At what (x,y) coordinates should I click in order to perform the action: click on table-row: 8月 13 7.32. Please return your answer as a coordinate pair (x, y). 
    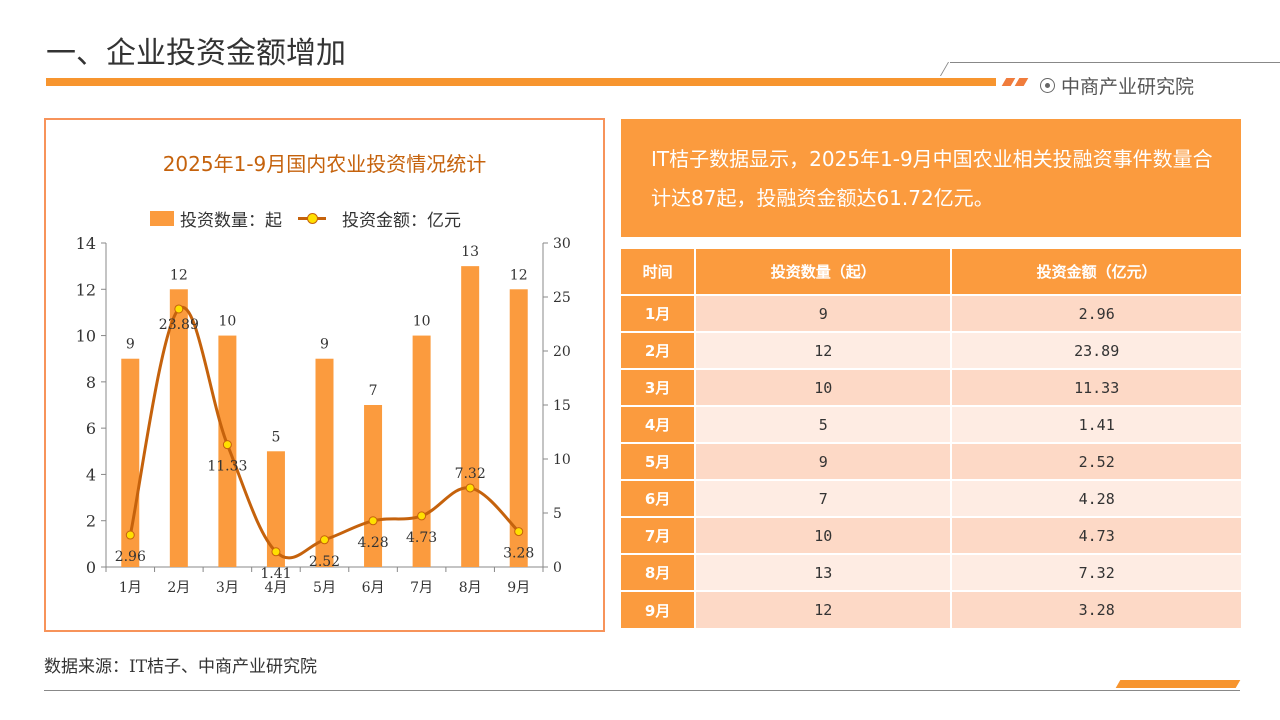
    Looking at the image, I should click on (931, 572).